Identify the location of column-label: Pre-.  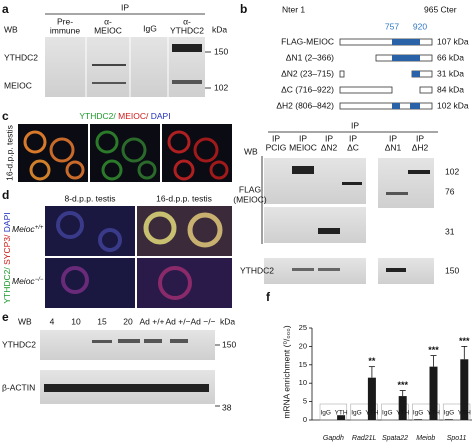
(65, 21).